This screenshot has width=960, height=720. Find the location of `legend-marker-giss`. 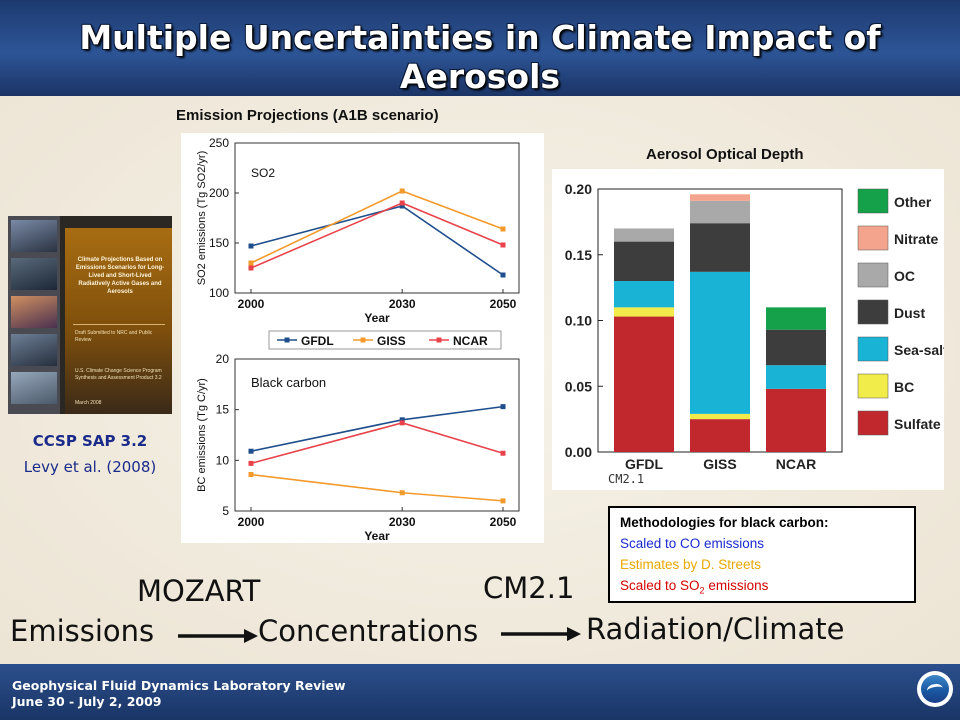

legend-marker-giss is located at coordinates (363, 340).